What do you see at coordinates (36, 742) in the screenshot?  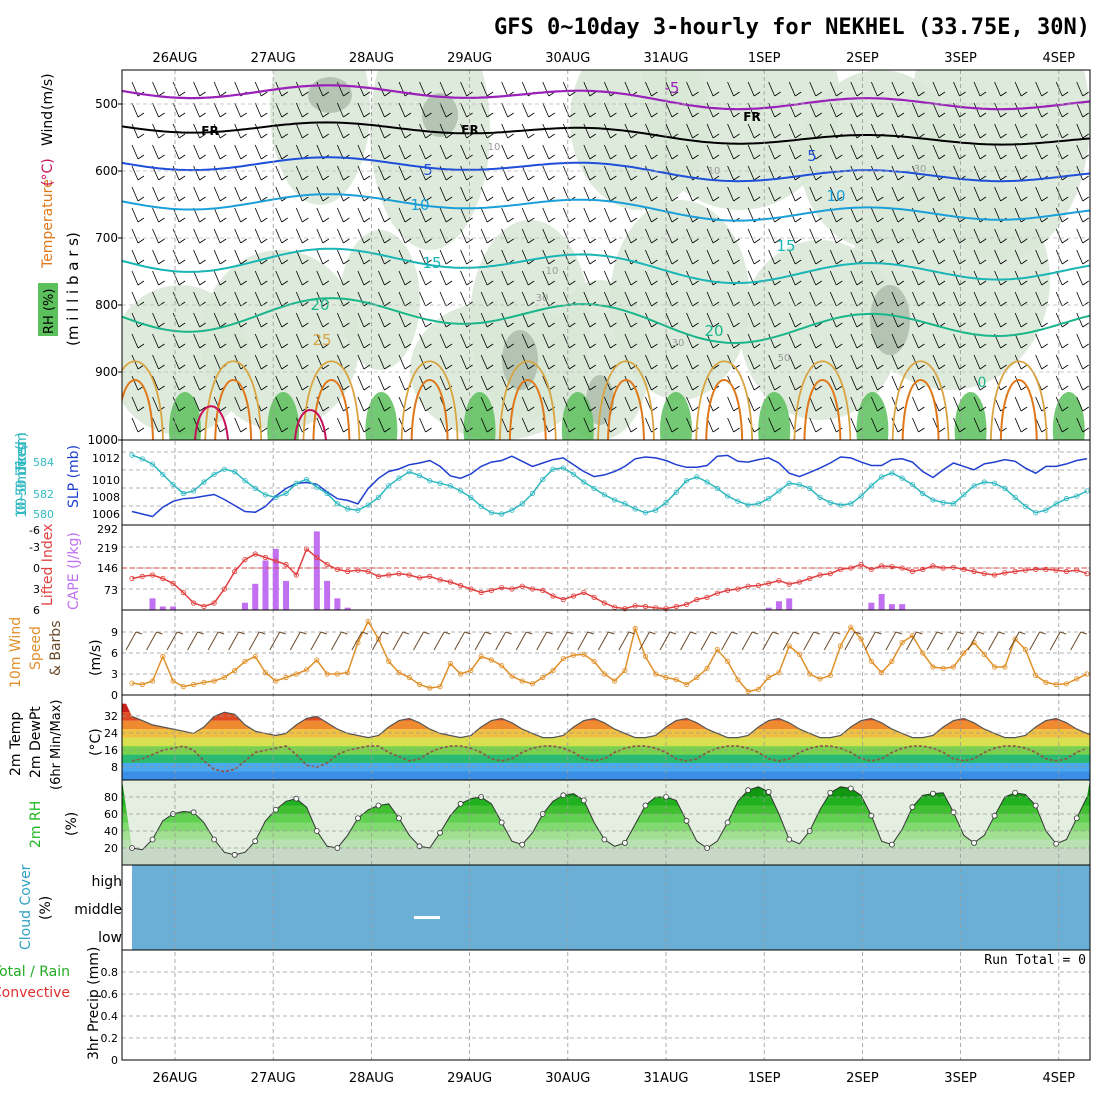 I see `dewpt2m-label: 2m DewPt` at bounding box center [36, 742].